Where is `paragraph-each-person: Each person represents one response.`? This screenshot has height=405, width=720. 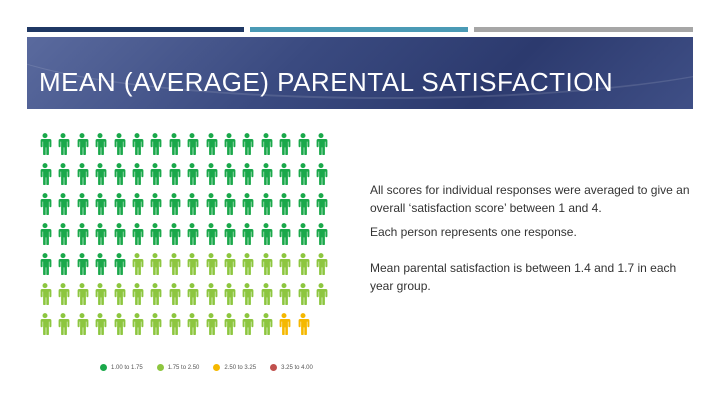
paragraph-each-person: Each person represents one response. is located at coordinates (473, 232).